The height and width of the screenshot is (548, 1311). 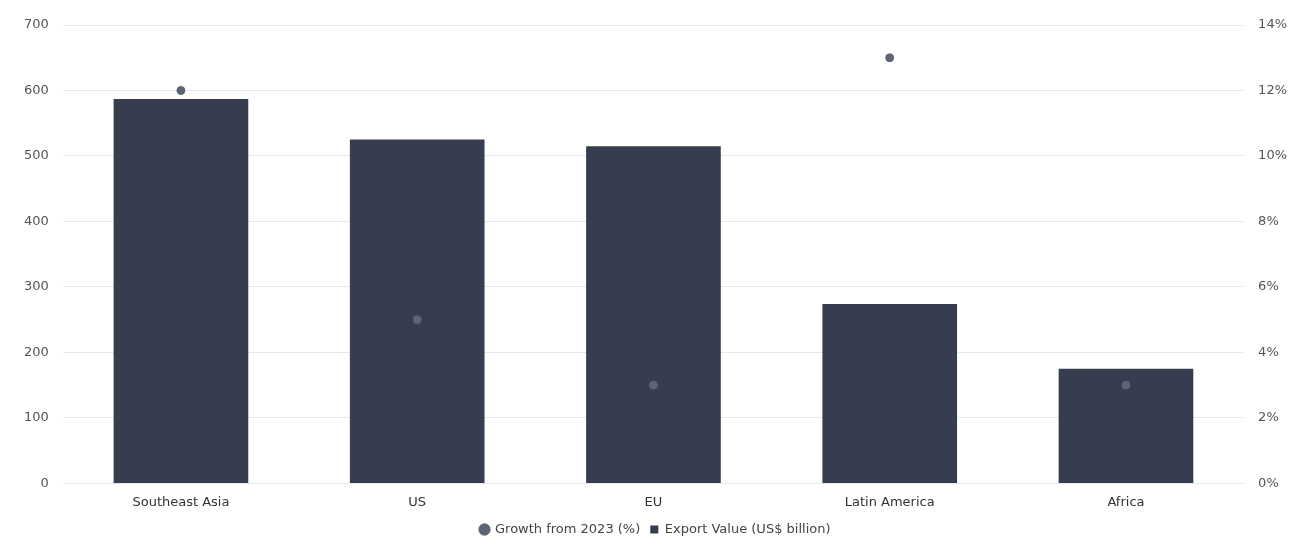 I want to click on x-tick-label: EU, so click(x=653, y=501).